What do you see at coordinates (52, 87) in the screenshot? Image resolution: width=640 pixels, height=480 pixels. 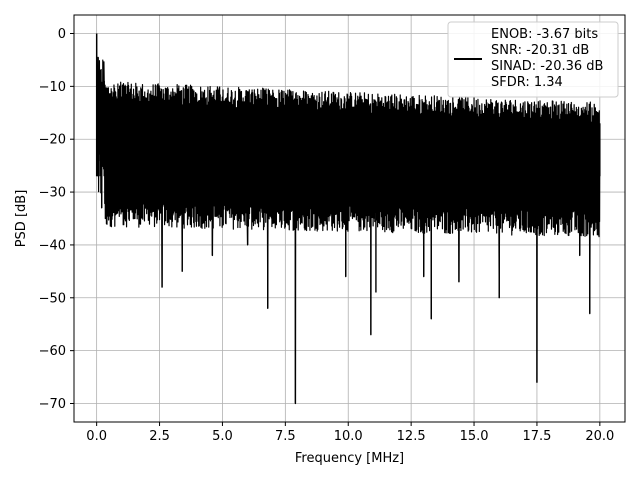 I see `y-tick-label: −10` at bounding box center [52, 87].